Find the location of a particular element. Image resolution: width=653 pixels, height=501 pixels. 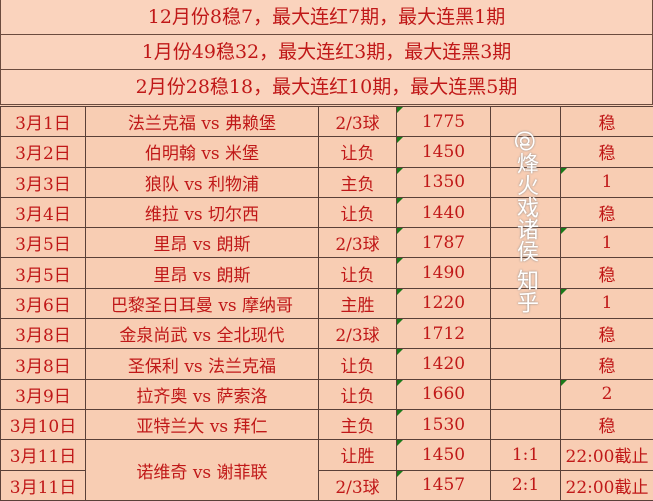

cell-num: 1457 is located at coordinates (444, 485).